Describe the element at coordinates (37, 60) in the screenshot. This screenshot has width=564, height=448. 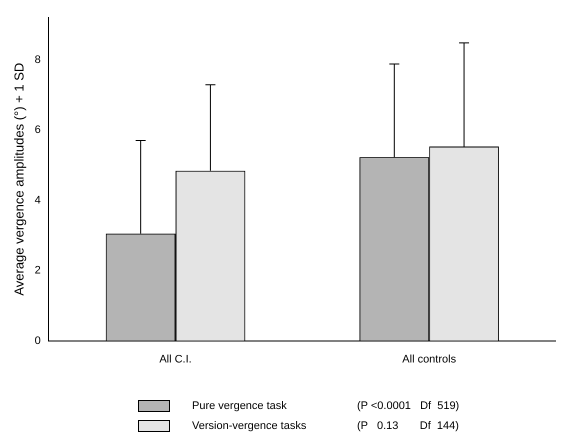
I see `y-tick-label: 8` at that location.